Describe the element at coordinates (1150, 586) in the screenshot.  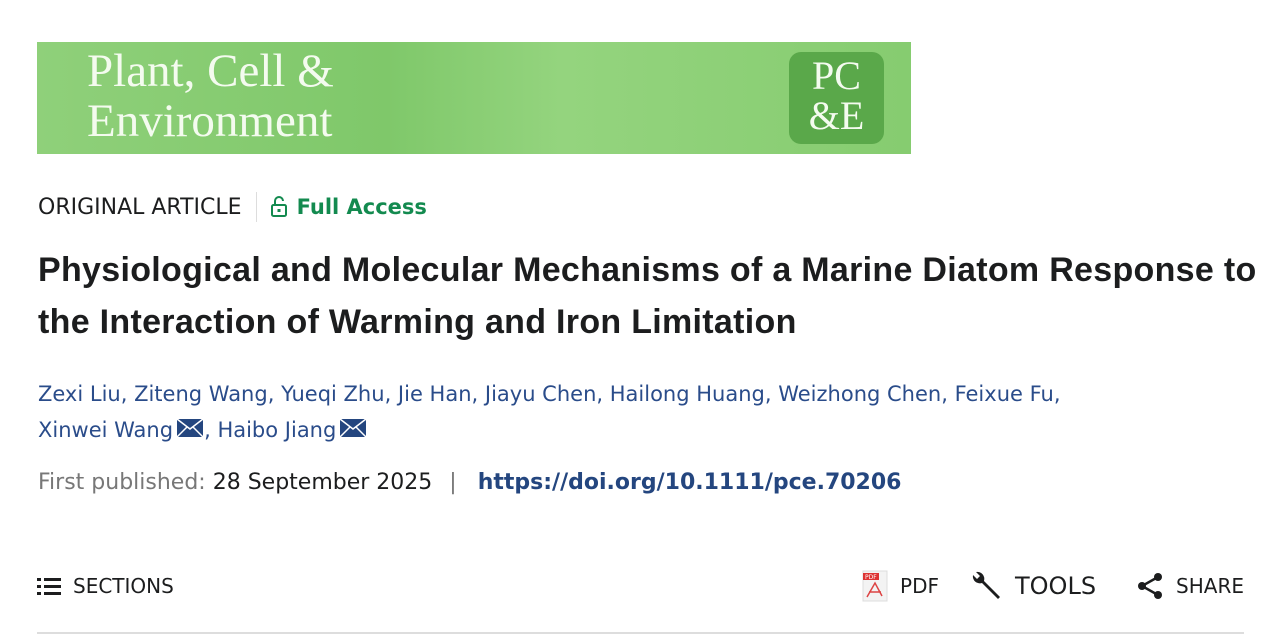
I see `share-icon` at that location.